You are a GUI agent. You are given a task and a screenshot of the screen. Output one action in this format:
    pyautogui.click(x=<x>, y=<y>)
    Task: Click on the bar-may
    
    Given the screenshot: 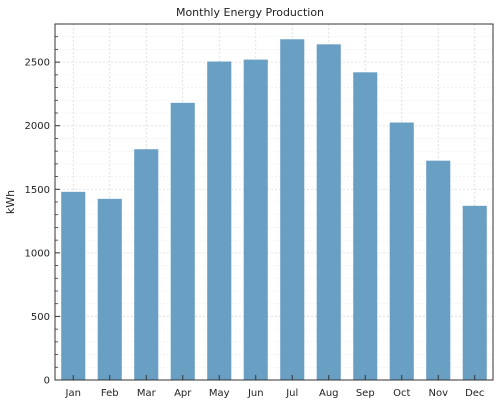 What is the action you would take?
    pyautogui.click(x=219, y=220)
    